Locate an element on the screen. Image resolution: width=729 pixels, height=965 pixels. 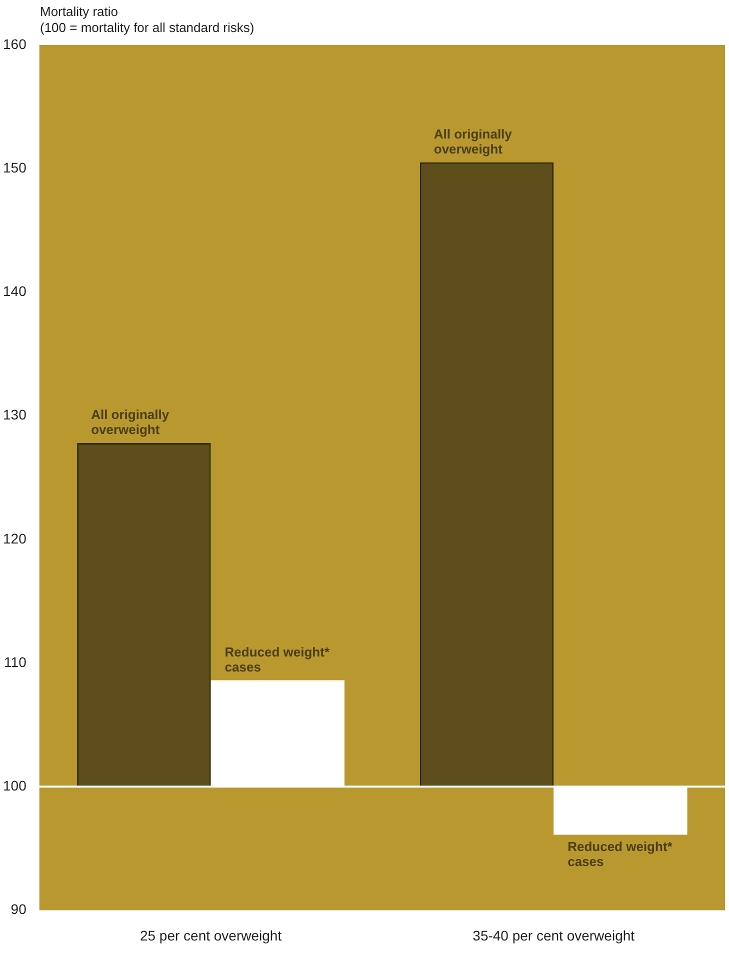
y-tick-label: 90 is located at coordinates (18, 909).